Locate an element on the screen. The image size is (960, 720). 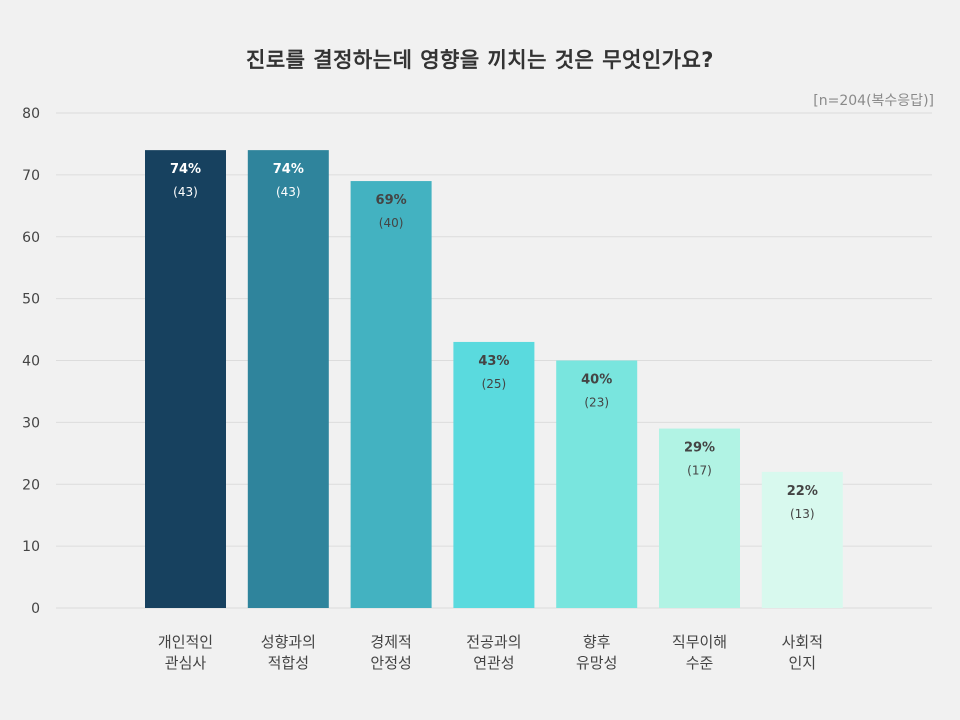
category-label: 경제적 is located at coordinates (390, 642).